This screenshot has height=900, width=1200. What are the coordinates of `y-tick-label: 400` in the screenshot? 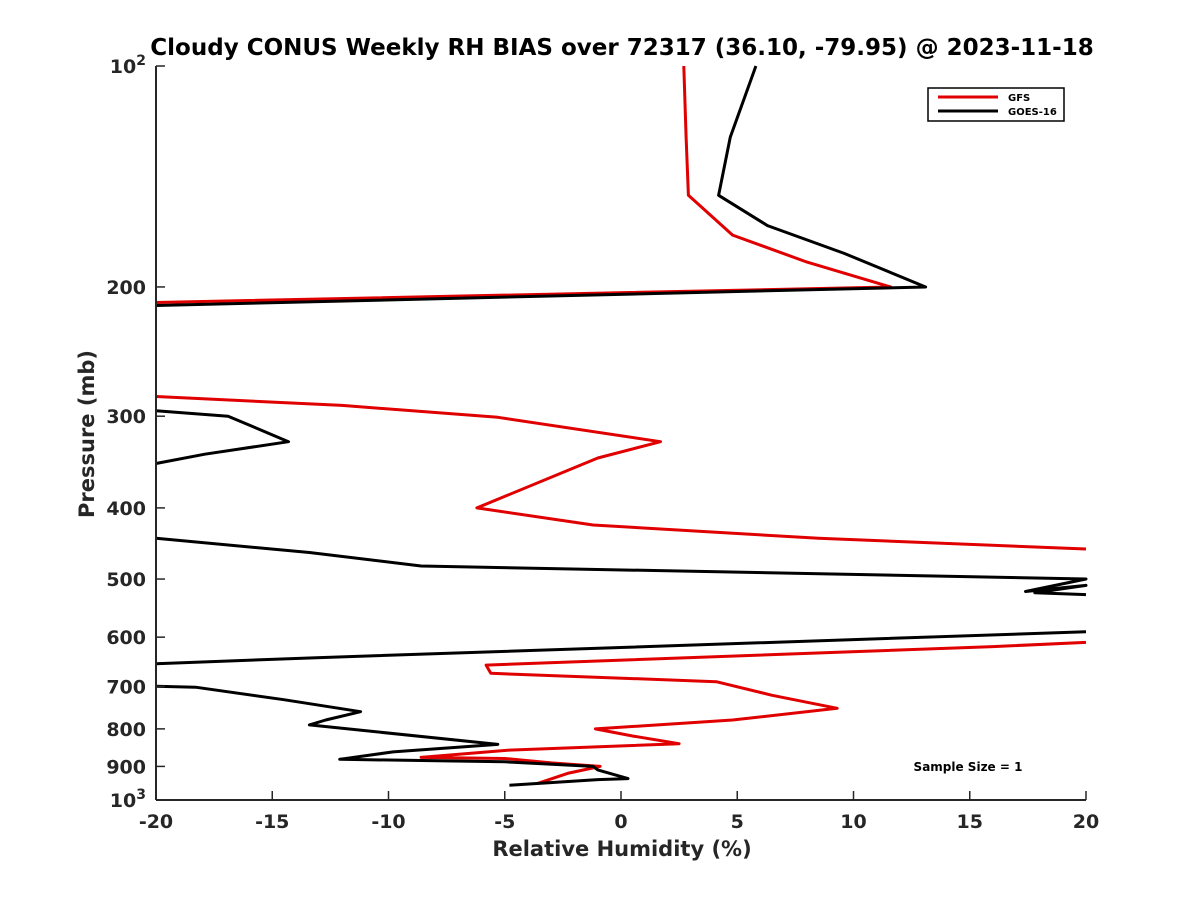 It's located at (126, 509).